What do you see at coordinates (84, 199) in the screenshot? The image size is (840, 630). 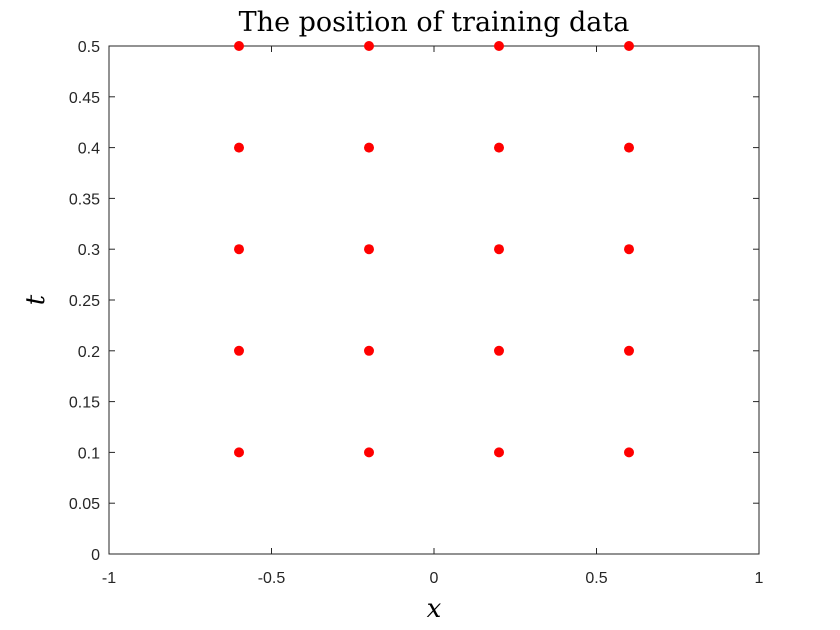 I see `y-tick-label: 0.35` at bounding box center [84, 199].